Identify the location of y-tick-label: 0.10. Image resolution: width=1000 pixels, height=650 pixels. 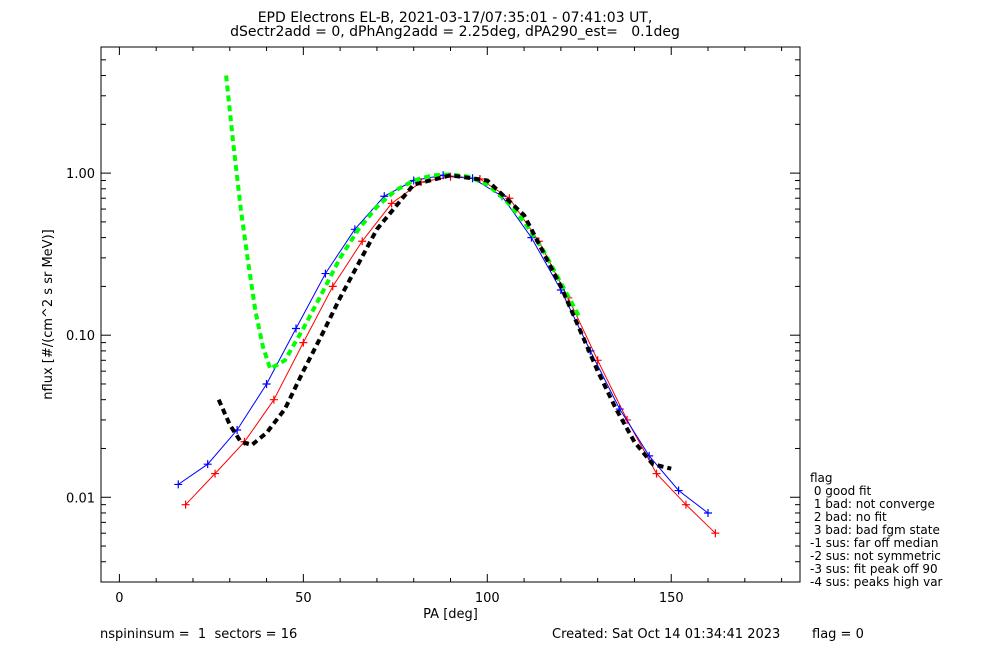
(80, 336).